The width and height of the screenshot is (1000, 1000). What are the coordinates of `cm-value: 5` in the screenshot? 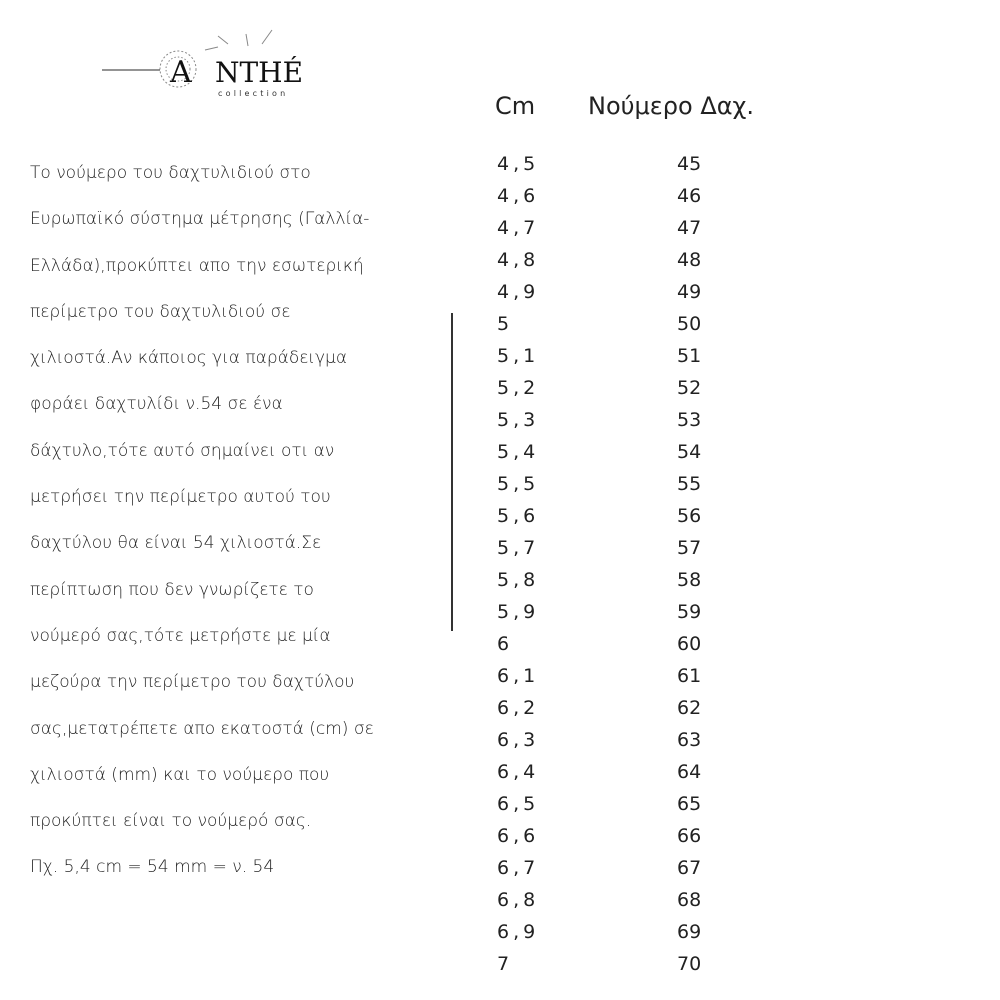 It's located at (505, 324).